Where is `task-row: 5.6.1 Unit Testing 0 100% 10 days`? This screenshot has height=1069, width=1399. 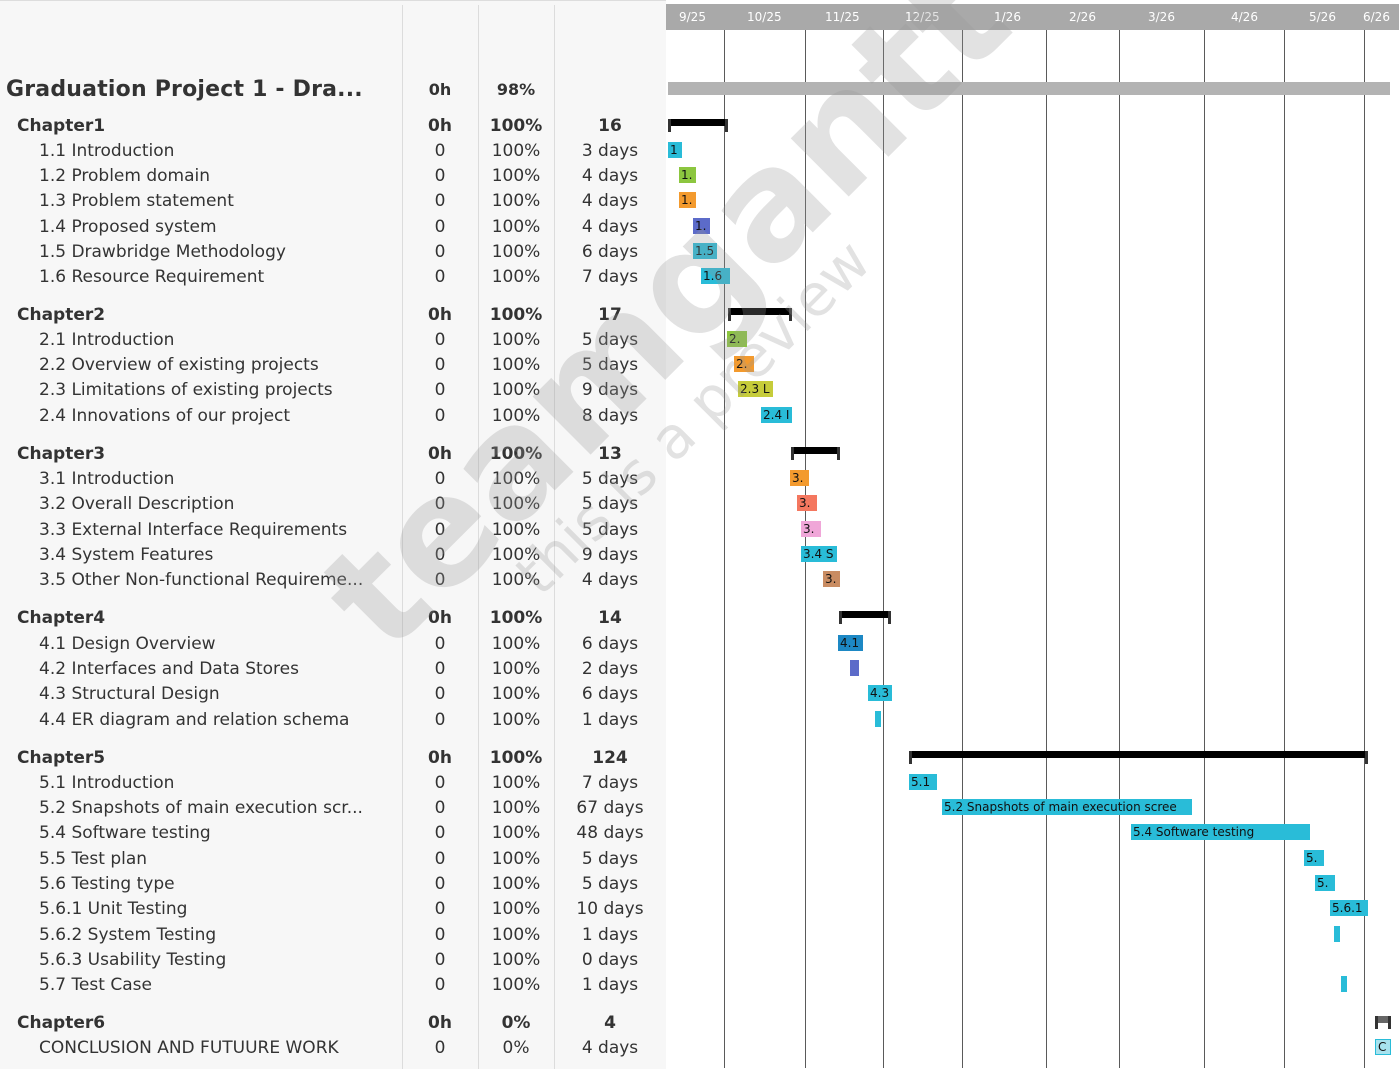 task-row: 5.6.1 Unit Testing 0 100% 10 days is located at coordinates (333, 909).